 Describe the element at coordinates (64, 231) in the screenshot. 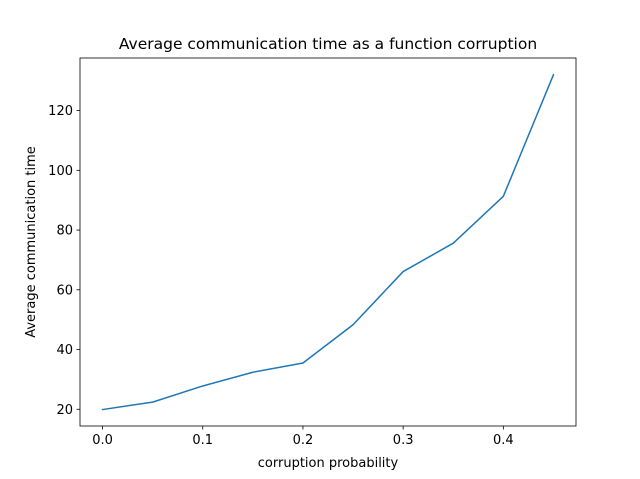

I see `y-tick-label: 80` at that location.